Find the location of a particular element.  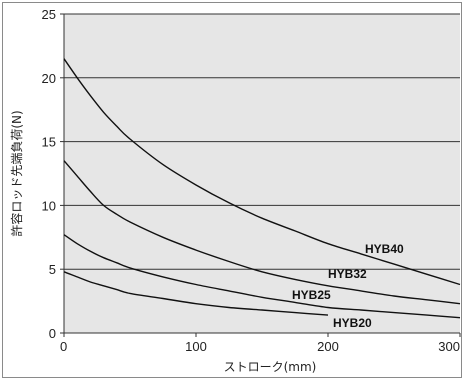

y-axis-title: 許容ロッド先端負荷(N) is located at coordinates (16, 173).